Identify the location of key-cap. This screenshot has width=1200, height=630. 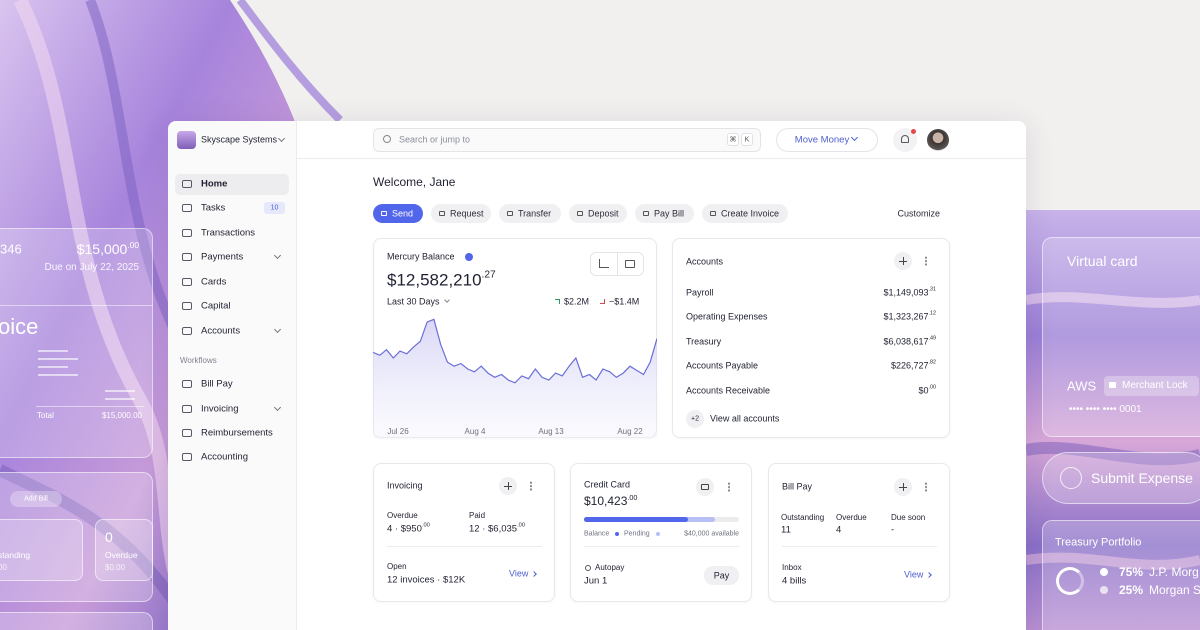
(733, 139).